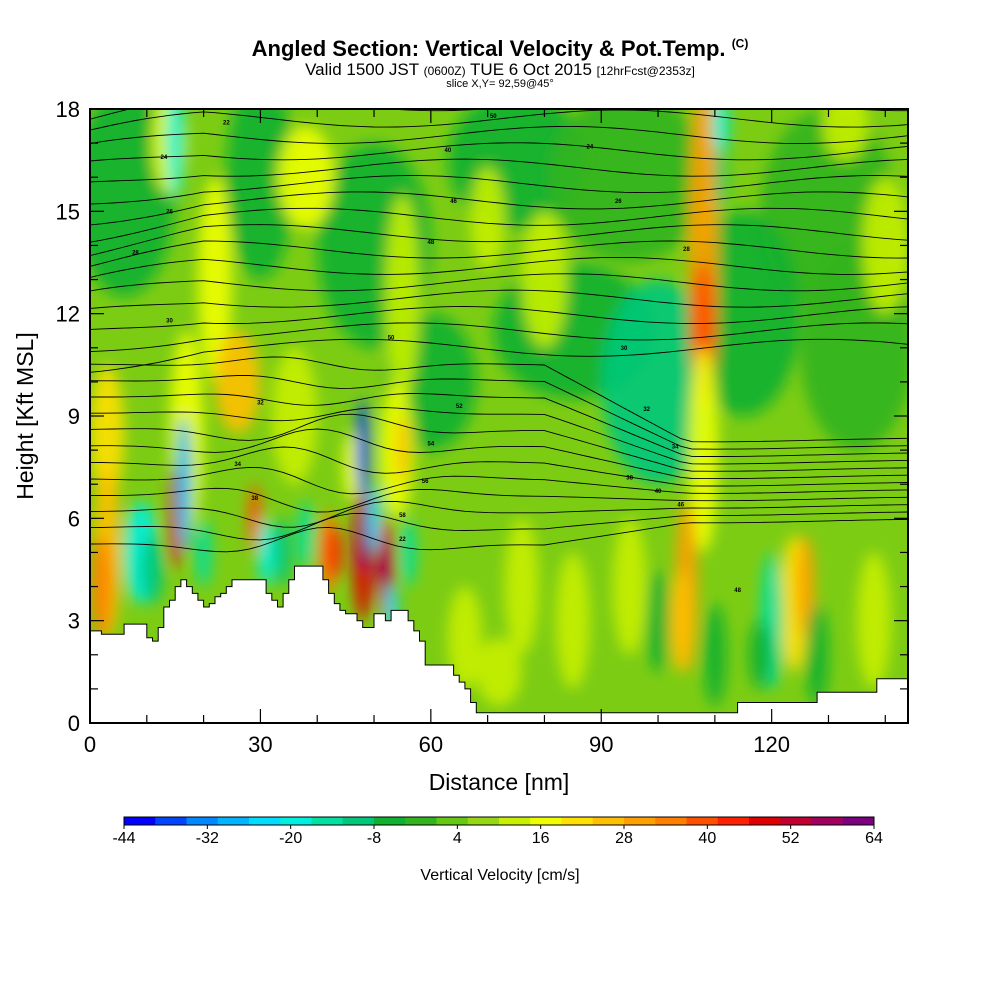  I want to click on isentrope-label: 22, so click(402, 540).